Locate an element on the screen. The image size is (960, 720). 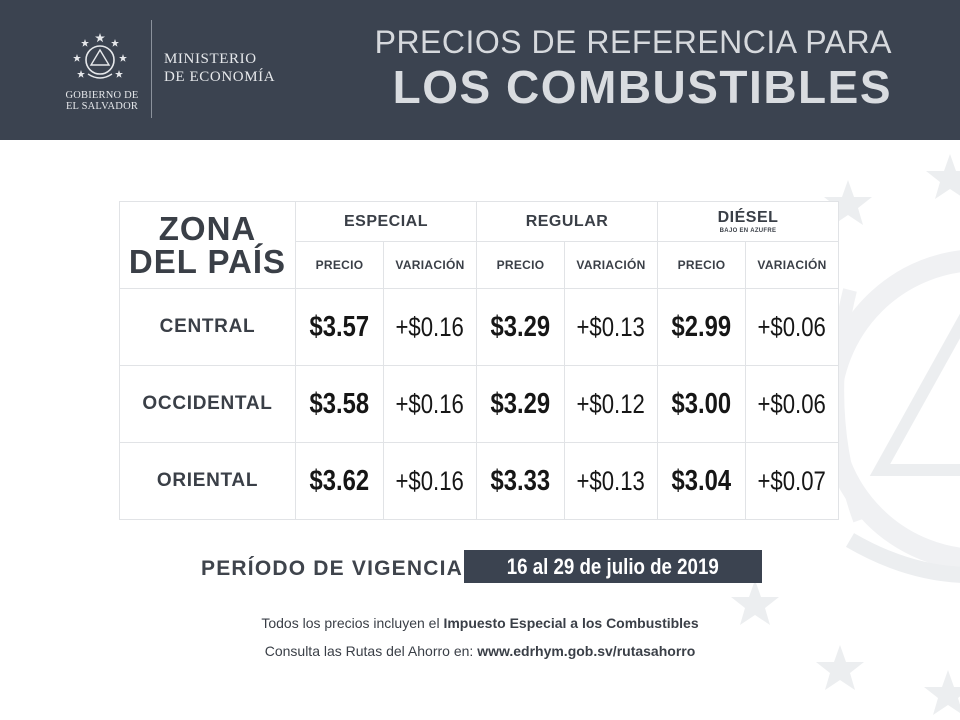
regular-price: $3.33 is located at coordinates (520, 480).